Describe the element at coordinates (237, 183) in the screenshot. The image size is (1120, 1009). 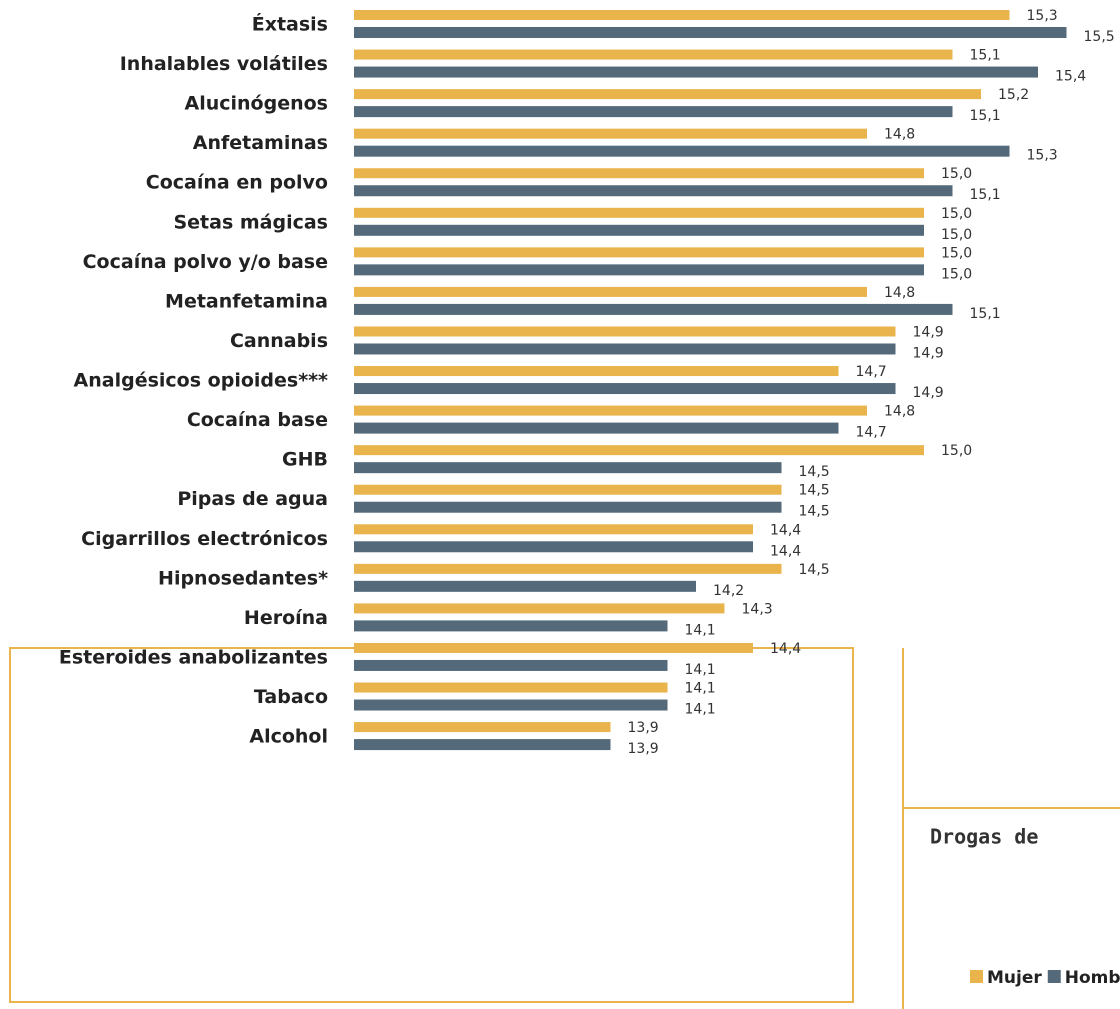
I see `category-label: Cocaína en polvo` at that location.